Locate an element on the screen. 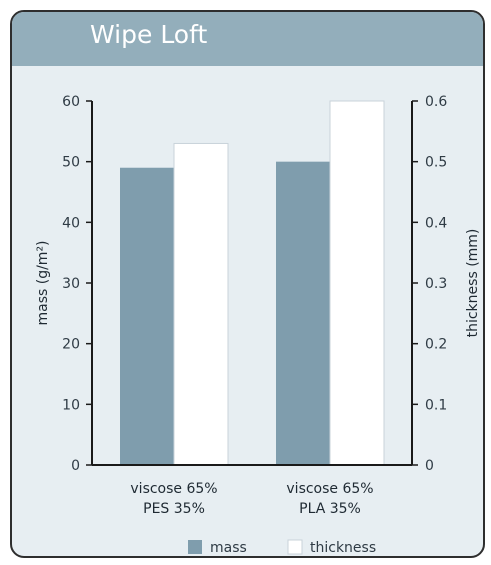 The image size is (491, 565). y-axis-label-left: mass (g/m²) is located at coordinates (43, 282).